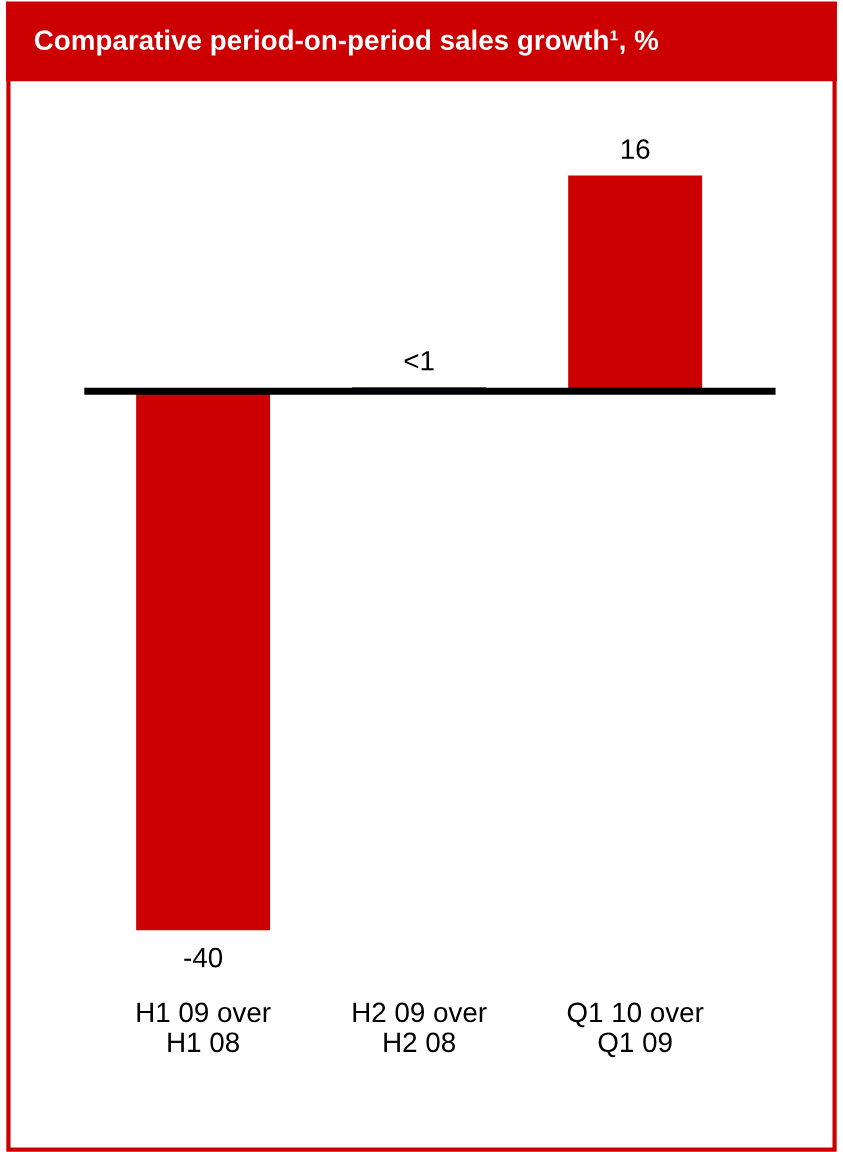 The image size is (843, 1152). What do you see at coordinates (420, 1027) in the screenshot?
I see `x-tick-label: H2 09 over H2 08` at bounding box center [420, 1027].